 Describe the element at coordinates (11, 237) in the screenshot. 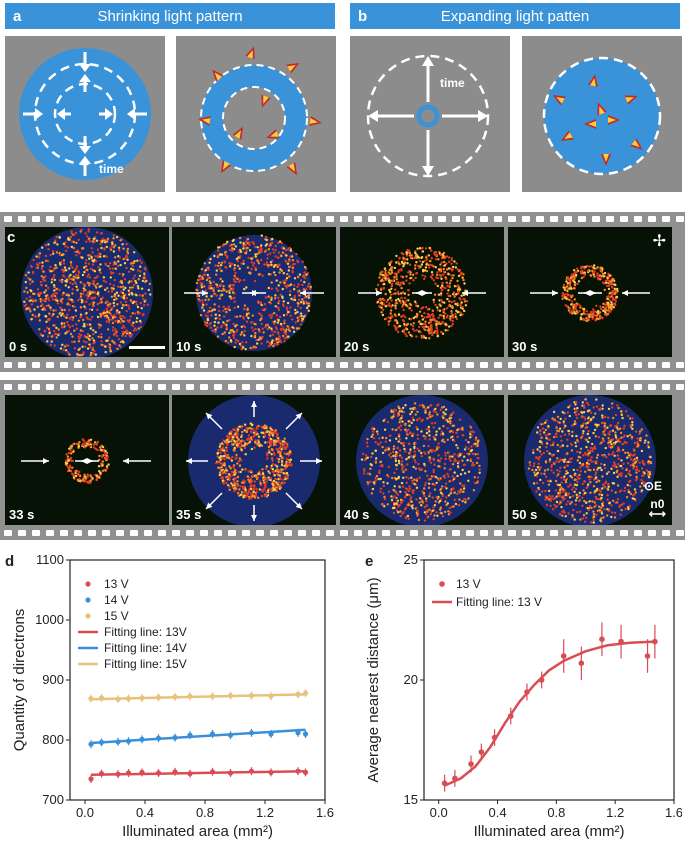

I see `panel-c-label: c` at that location.